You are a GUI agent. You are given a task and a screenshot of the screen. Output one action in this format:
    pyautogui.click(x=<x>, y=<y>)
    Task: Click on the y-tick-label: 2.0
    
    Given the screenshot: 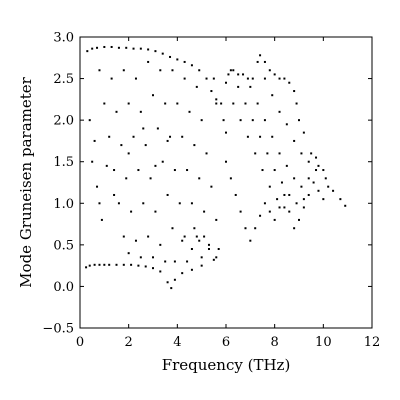 What is the action you would take?
    pyautogui.click(x=63, y=121)
    